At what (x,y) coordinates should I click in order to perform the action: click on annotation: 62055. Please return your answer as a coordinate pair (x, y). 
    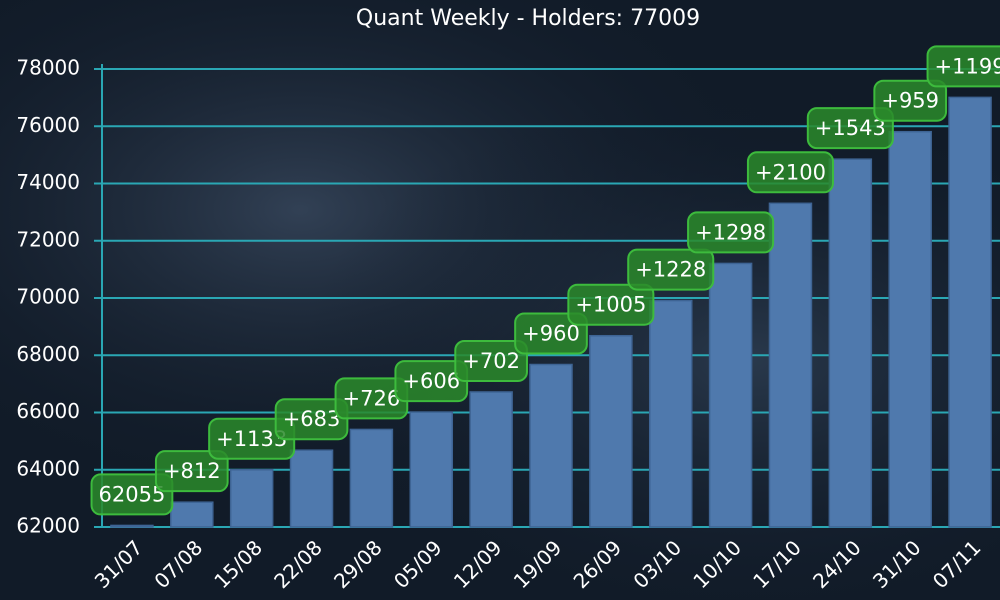
    Looking at the image, I should click on (132, 494).